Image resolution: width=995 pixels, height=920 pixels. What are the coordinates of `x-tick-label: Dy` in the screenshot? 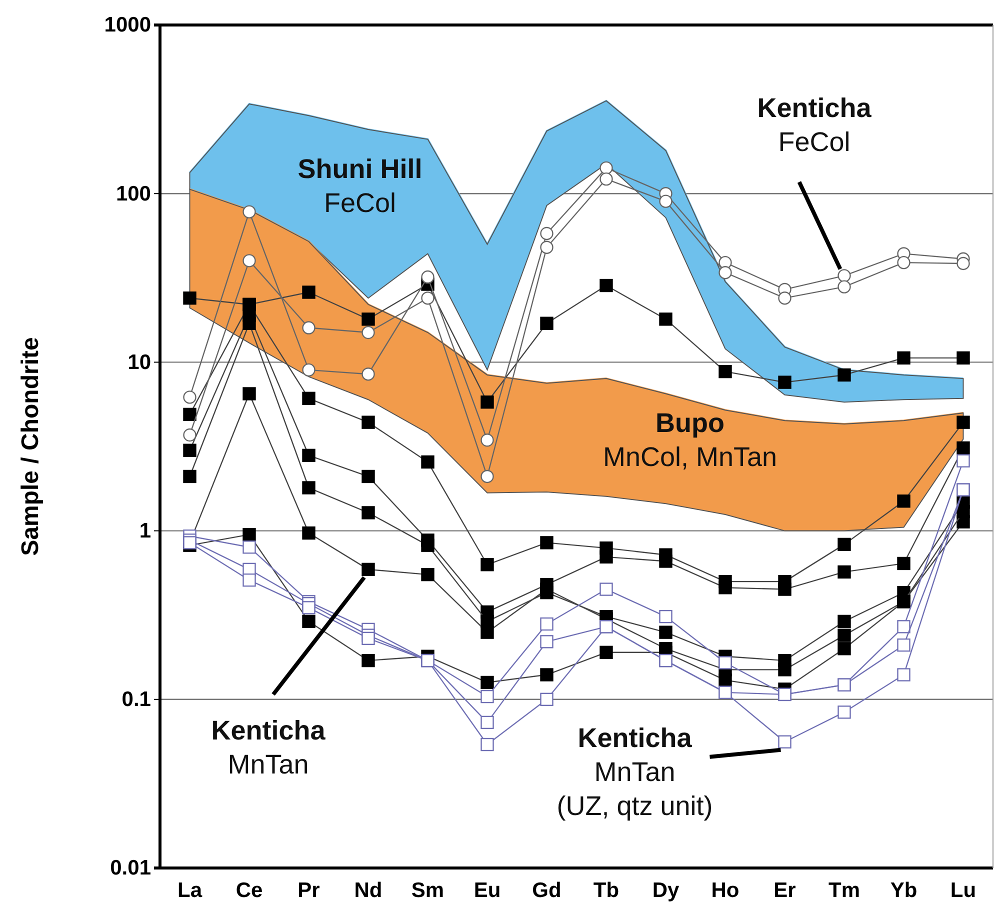 It's located at (666, 890).